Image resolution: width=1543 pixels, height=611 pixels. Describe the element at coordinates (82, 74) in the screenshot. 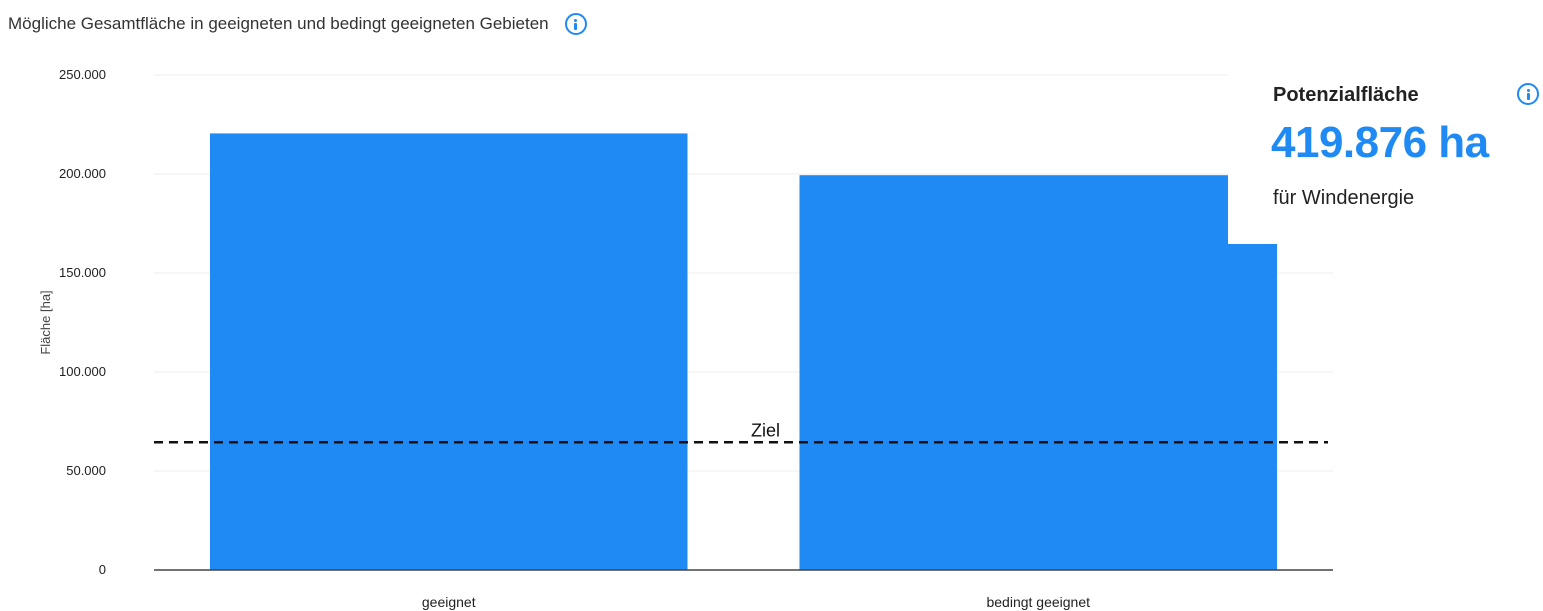

I see `y-tick-label: 250.000` at that location.